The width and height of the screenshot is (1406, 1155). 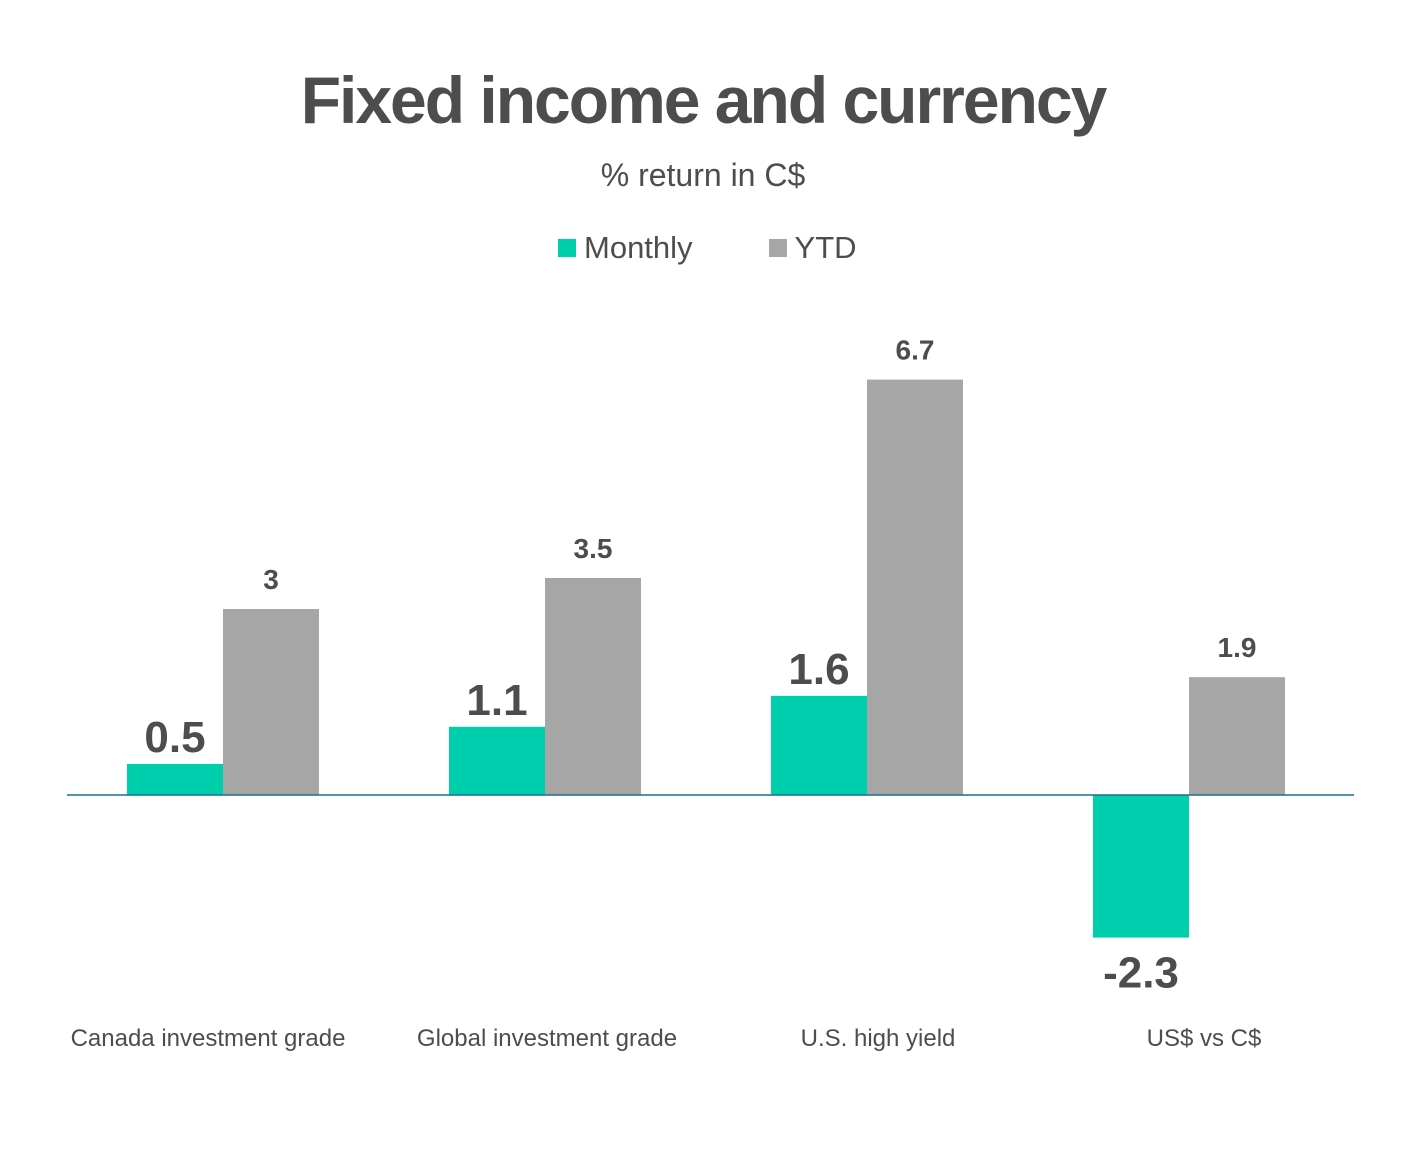 I want to click on bar-ytd-us-vs-c, so click(x=1237, y=736).